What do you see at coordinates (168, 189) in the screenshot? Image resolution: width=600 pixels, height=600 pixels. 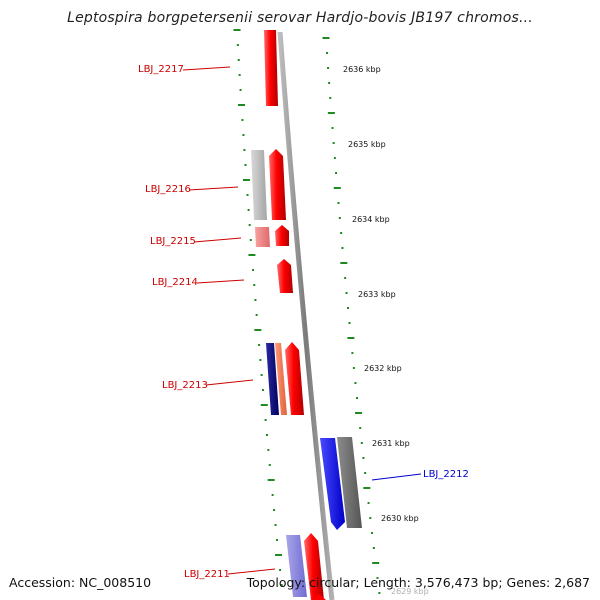 I see `gene-label-lbj-2216: LBJ_2216` at bounding box center [168, 189].